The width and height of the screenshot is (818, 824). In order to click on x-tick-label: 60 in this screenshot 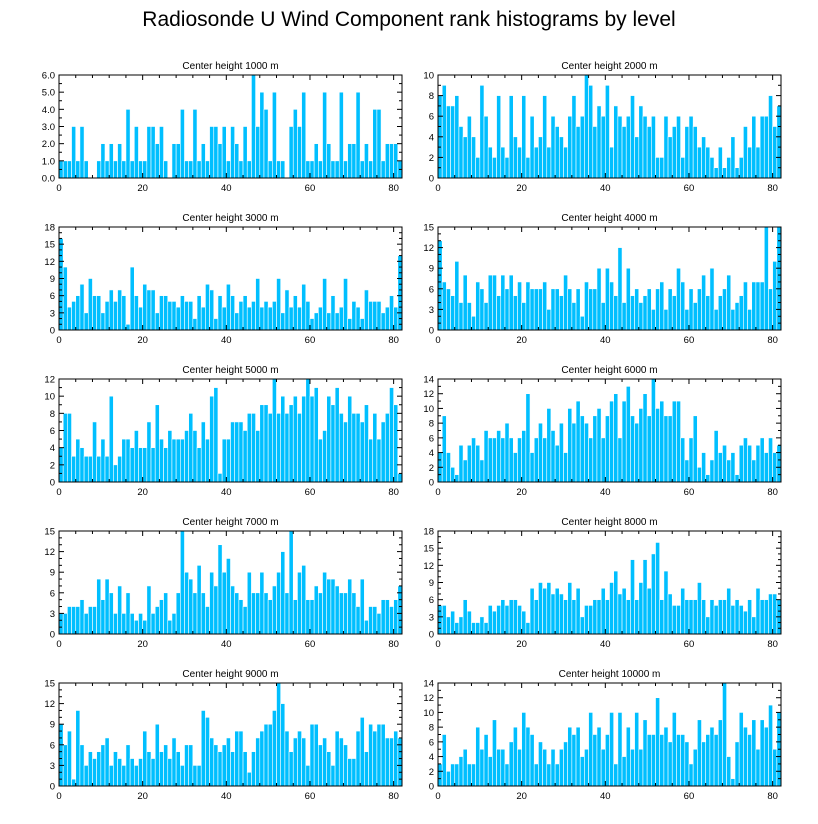, I will do `click(689, 492)`.